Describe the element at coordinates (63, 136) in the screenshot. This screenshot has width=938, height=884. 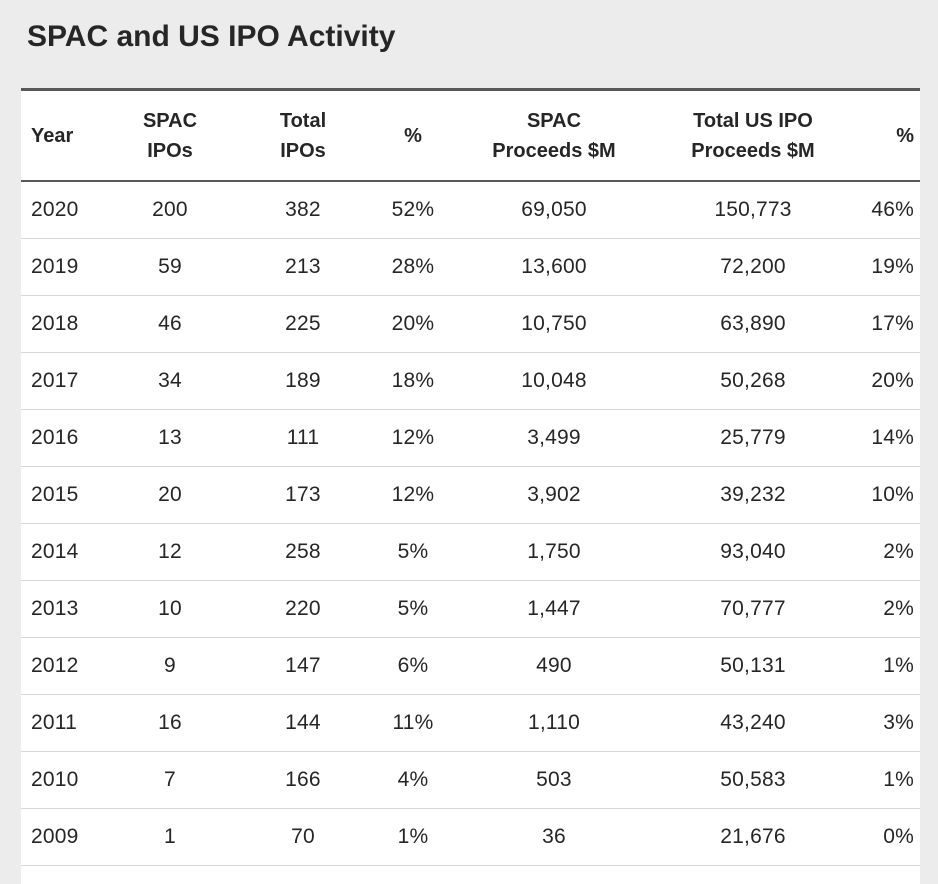
I see `col-header-year: Year` at that location.